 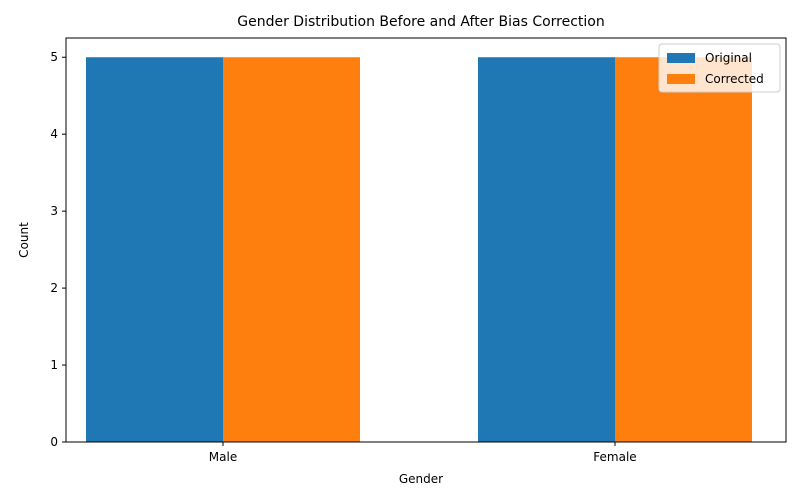 What do you see at coordinates (154, 249) in the screenshot?
I see `bar-original-male` at bounding box center [154, 249].